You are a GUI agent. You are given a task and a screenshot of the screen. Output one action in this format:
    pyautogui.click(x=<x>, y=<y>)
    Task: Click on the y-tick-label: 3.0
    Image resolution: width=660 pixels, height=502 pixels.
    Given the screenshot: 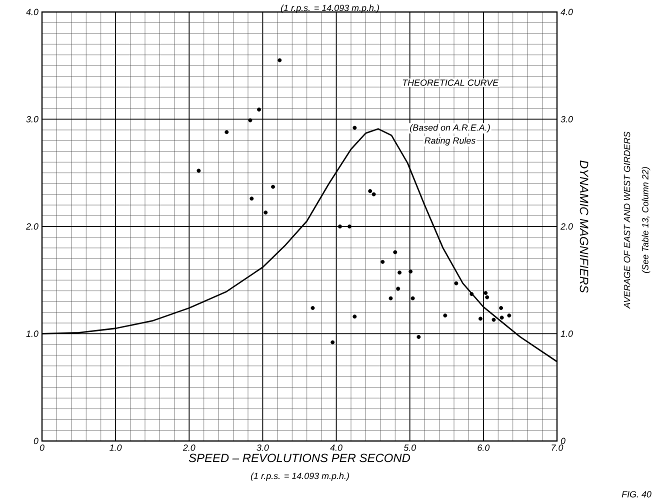 What is the action you would take?
    pyautogui.click(x=32, y=119)
    